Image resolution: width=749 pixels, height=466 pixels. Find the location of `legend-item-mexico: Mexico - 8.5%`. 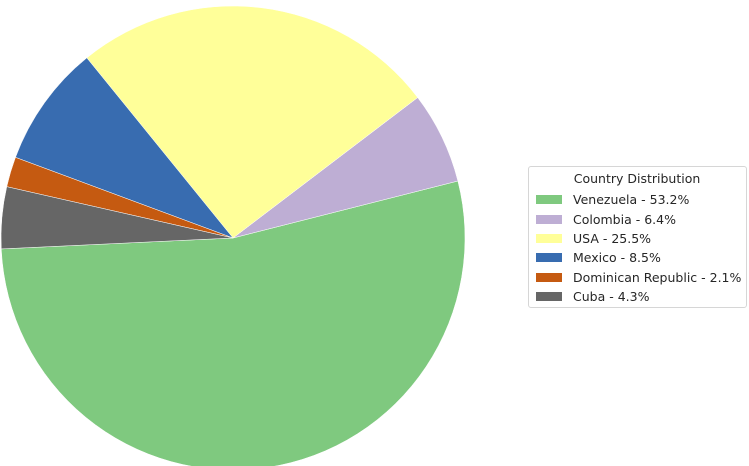

legend-item-mexico: Mexico - 8.5% is located at coordinates (637, 257).